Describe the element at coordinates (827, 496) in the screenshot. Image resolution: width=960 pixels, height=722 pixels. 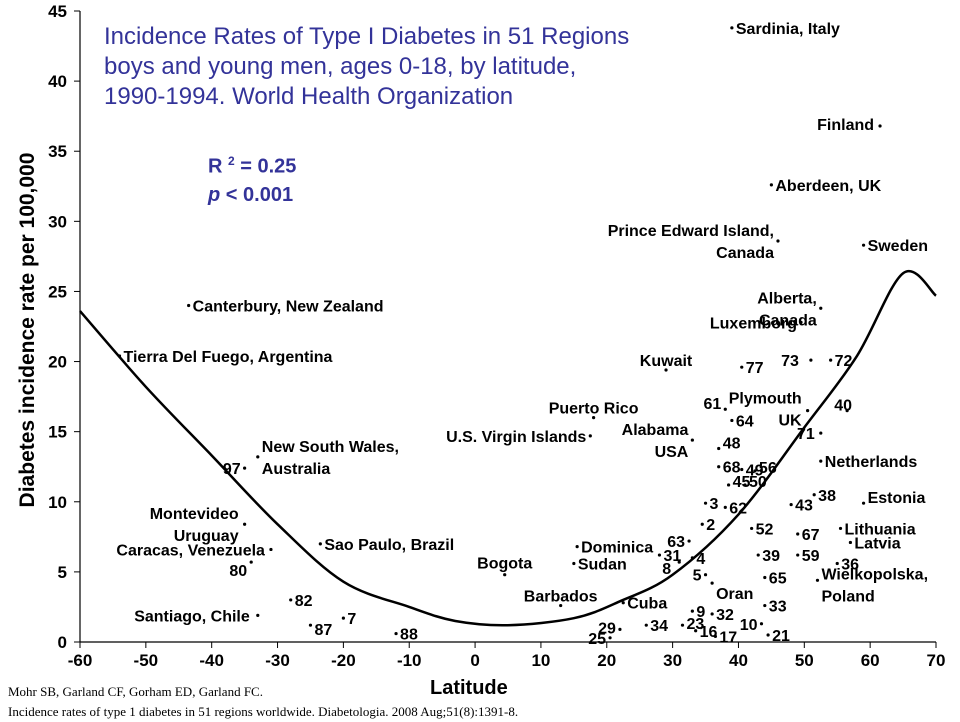
I see `point-label: 38` at that location.